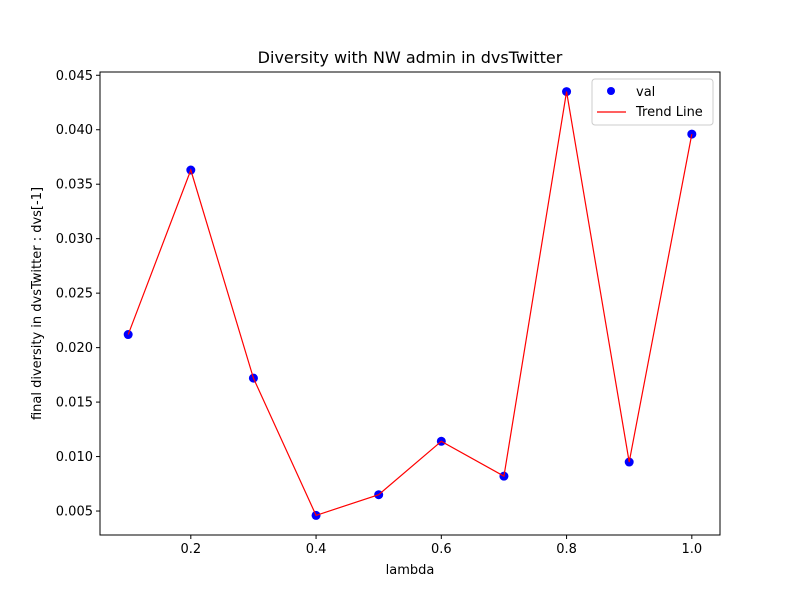 The width and height of the screenshot is (800, 600). I want to click on legend-box, so click(652, 102).